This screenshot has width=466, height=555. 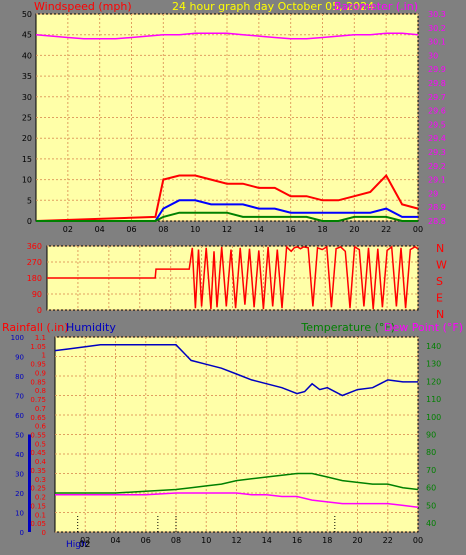 What do you see at coordinates (27, 159) in the screenshot?
I see `windspeed-y-tick: 15` at bounding box center [27, 159].